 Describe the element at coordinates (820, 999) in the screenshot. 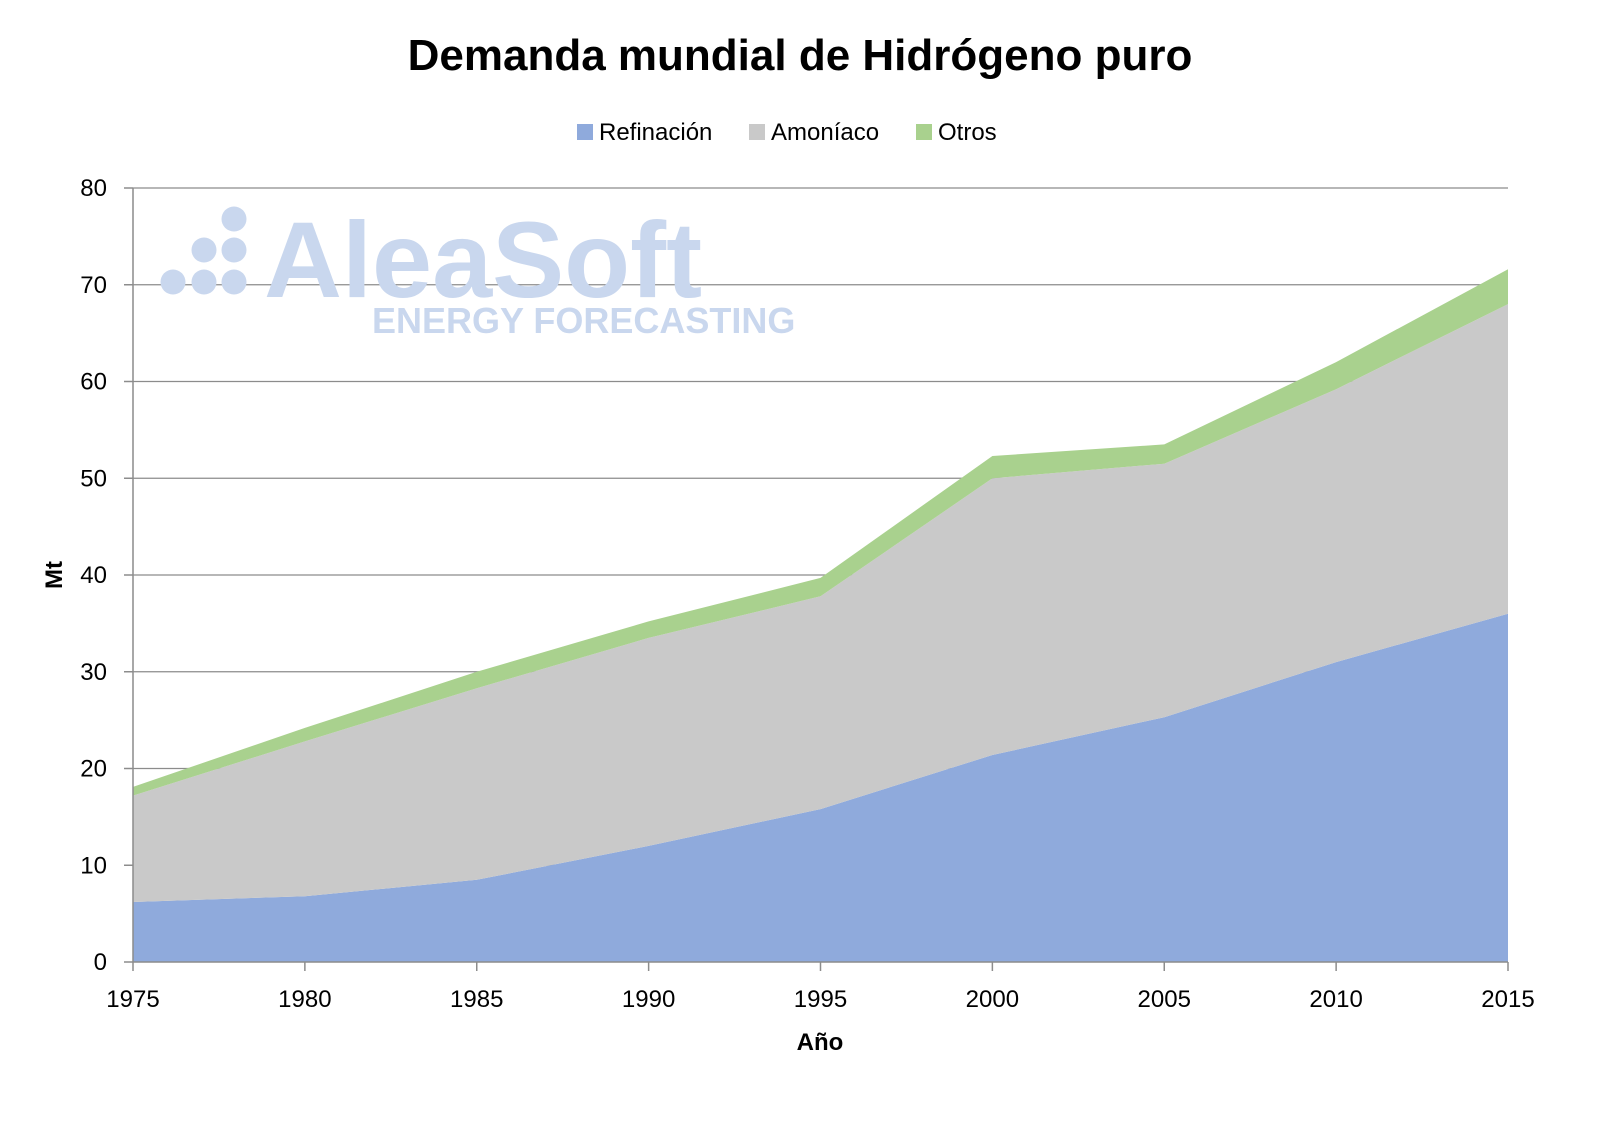

I see `x-tick-label: 1995` at that location.